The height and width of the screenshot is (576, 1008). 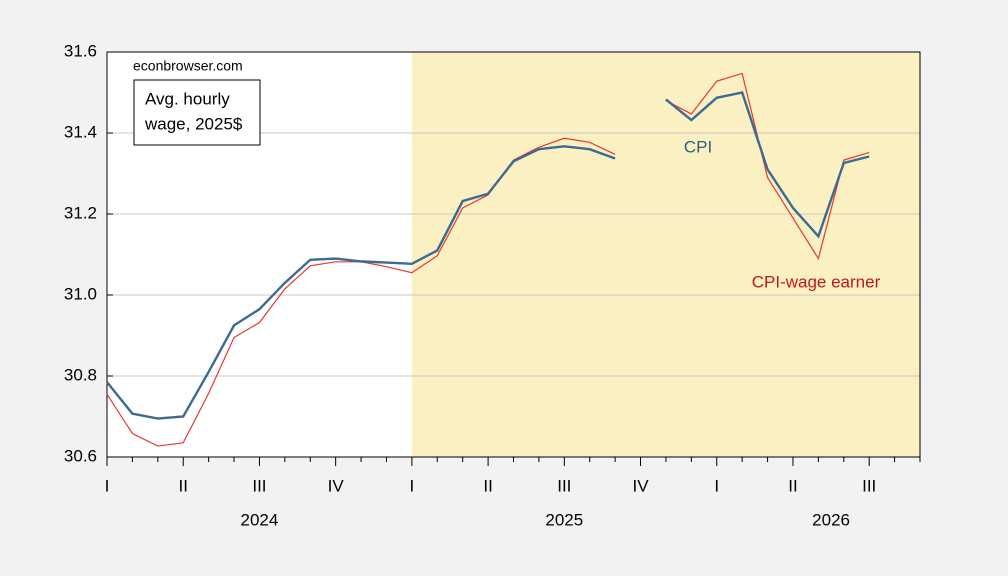 I want to click on y-tick-label: 31.6, so click(x=80, y=50).